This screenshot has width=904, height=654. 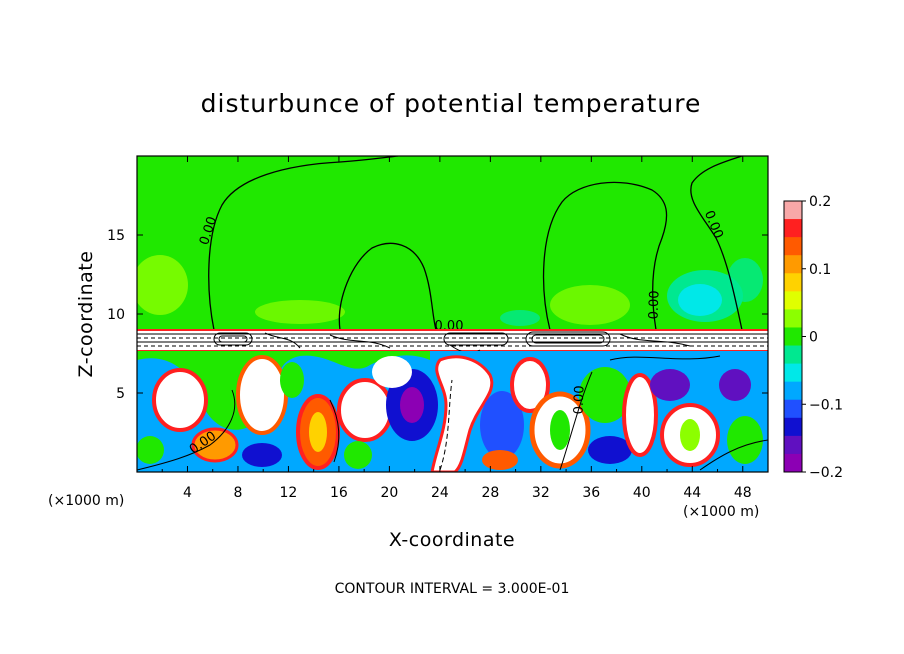 I want to click on x-unit-left: (×1000 m), so click(x=86, y=501).